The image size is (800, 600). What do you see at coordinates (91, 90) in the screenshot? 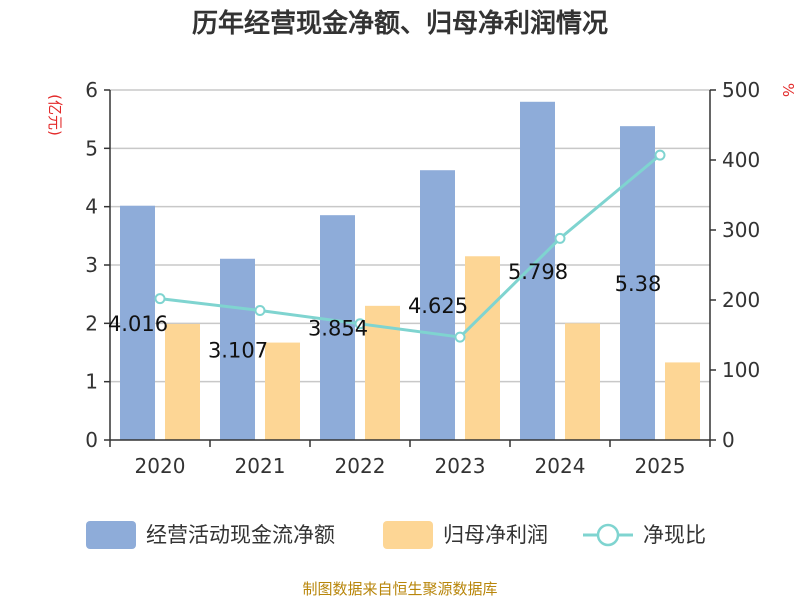
I see `left-axis-tick-label: 6` at bounding box center [91, 90].